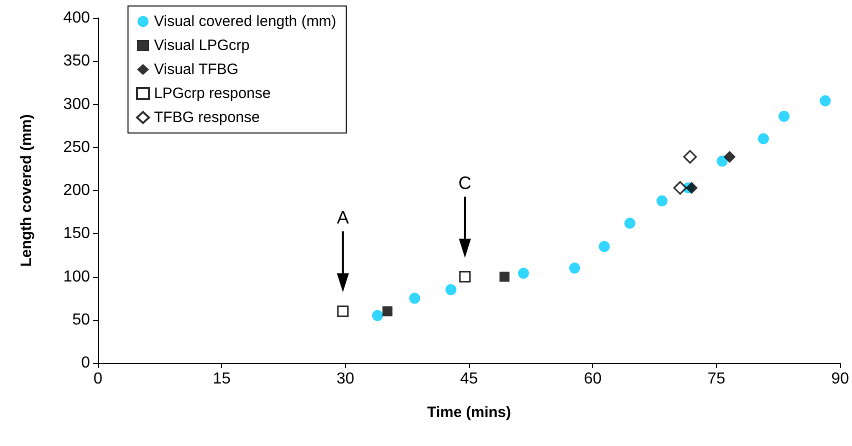  Describe the element at coordinates (469, 379) in the screenshot. I see `x-tick-label: 45` at that location.